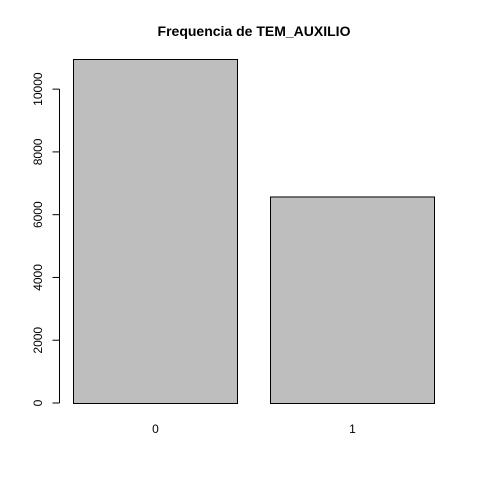 This screenshot has width=480, height=480. I want to click on y-axis: 0 2000 4000 6000 8000 10000, so click(45, 239).